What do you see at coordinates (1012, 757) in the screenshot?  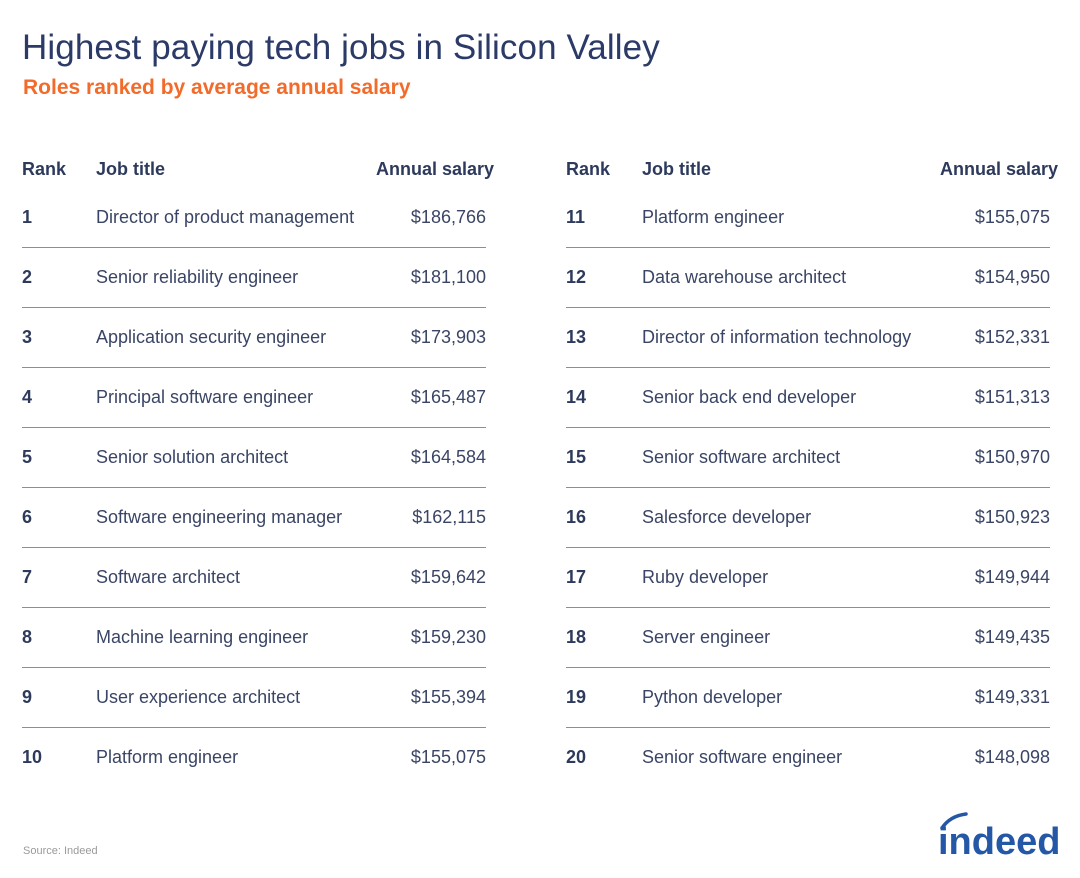 I see `salary-cell: $148,098` at bounding box center [1012, 757].